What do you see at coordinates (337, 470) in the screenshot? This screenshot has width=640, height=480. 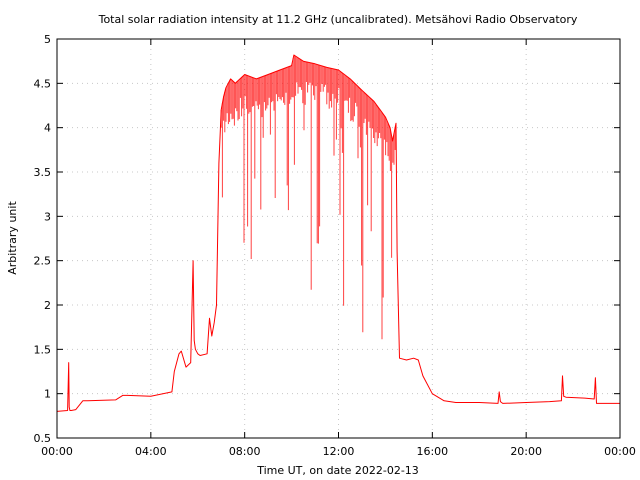 I see `x-axis-label: Time UT, on date 2022-02-13` at bounding box center [337, 470].